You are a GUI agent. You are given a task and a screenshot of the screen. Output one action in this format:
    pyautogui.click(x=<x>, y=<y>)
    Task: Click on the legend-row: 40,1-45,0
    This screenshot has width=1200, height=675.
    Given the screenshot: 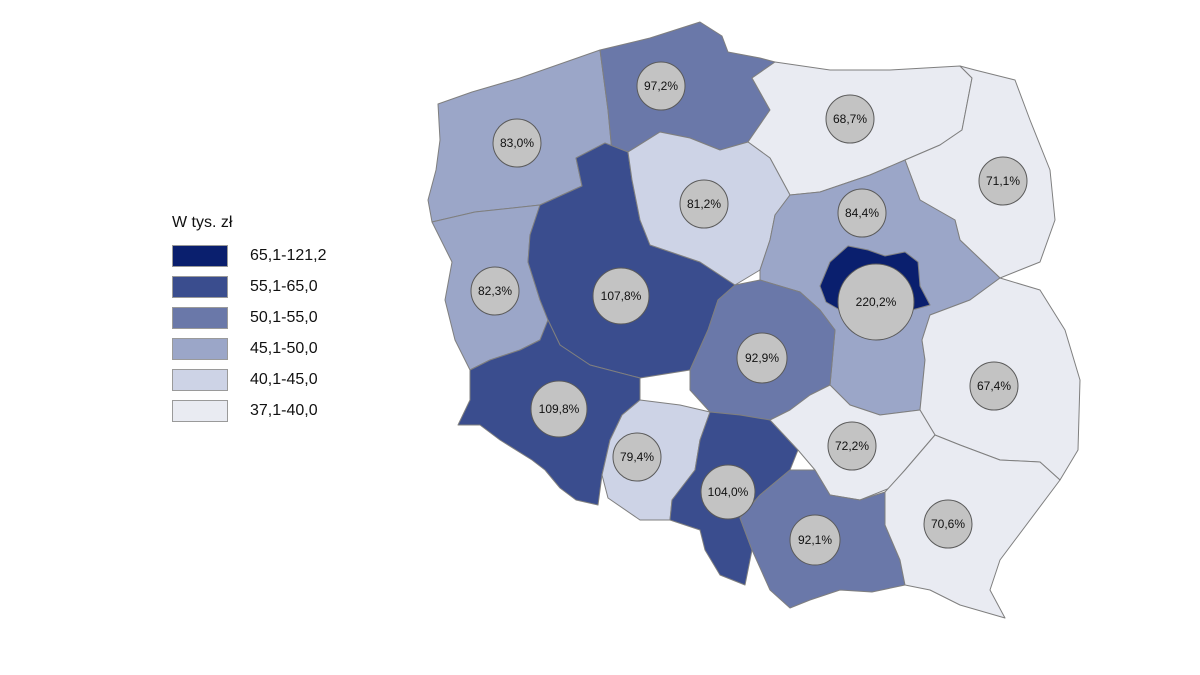 What is the action you would take?
    pyautogui.click(x=272, y=379)
    